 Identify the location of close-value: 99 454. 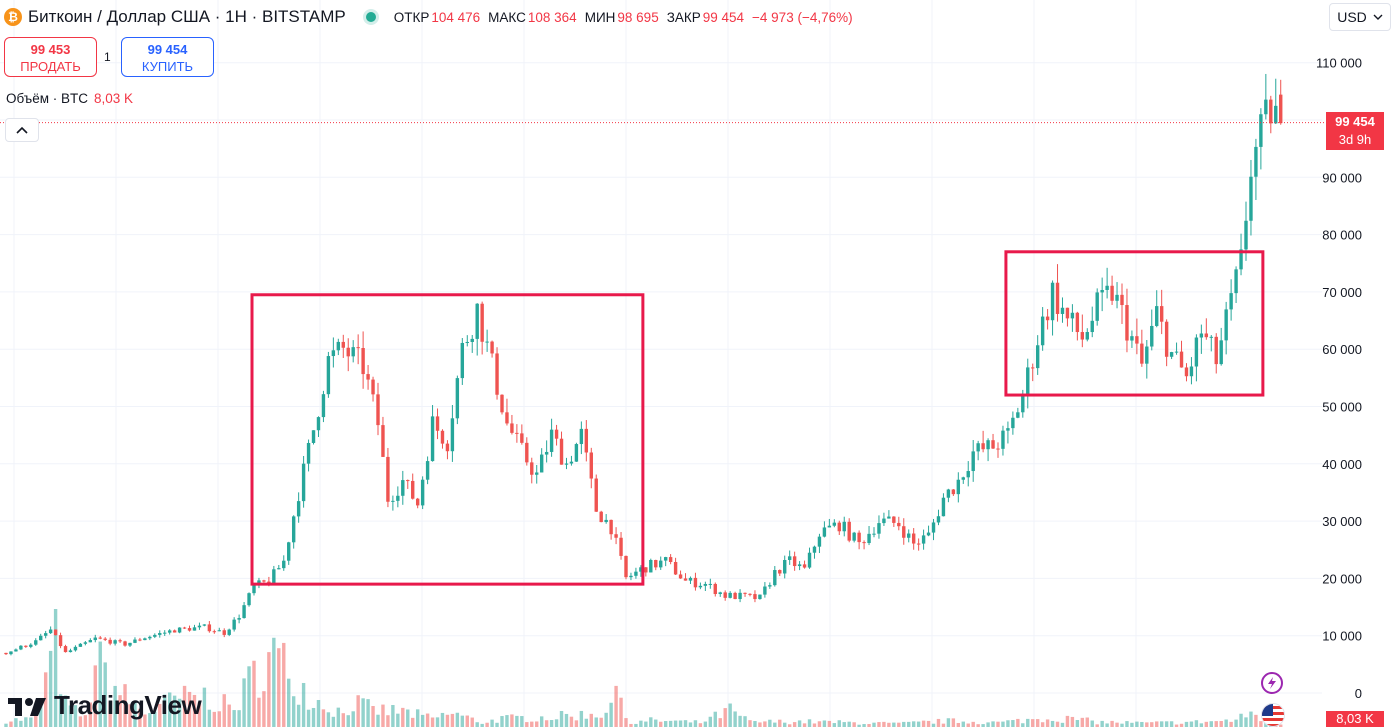
(723, 17).